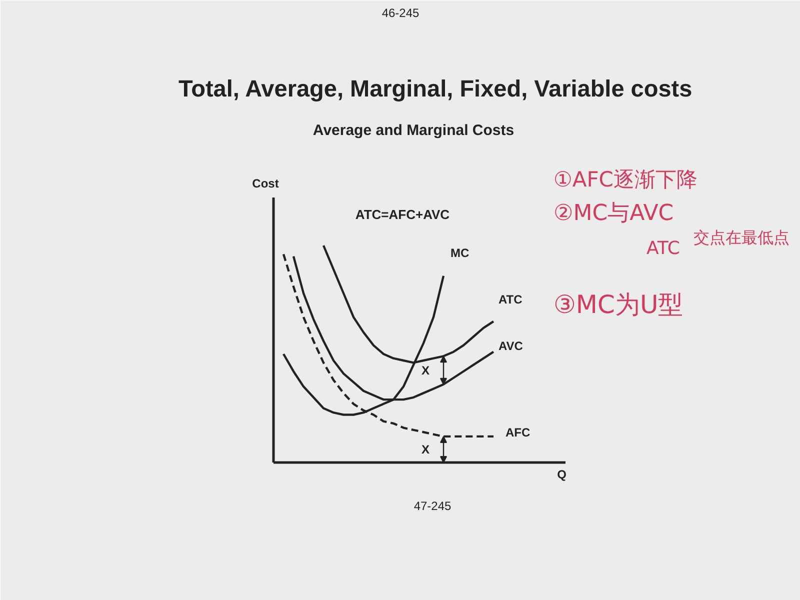 Image resolution: width=800 pixels, height=600 pixels. Describe the element at coordinates (663, 248) in the screenshot. I see `text: ATC` at that location.